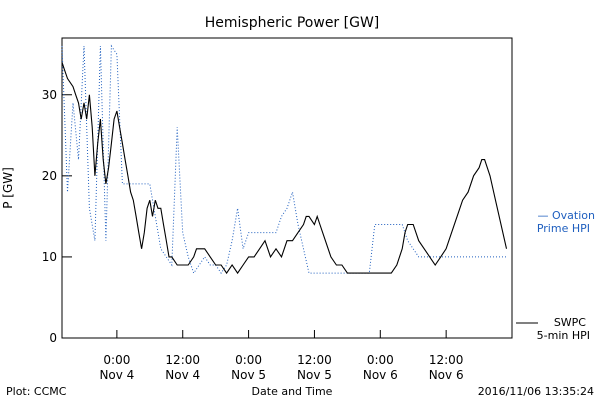 The image size is (600, 400). What do you see at coordinates (49, 95) in the screenshot?
I see `y-tick-label: 30` at bounding box center [49, 95].